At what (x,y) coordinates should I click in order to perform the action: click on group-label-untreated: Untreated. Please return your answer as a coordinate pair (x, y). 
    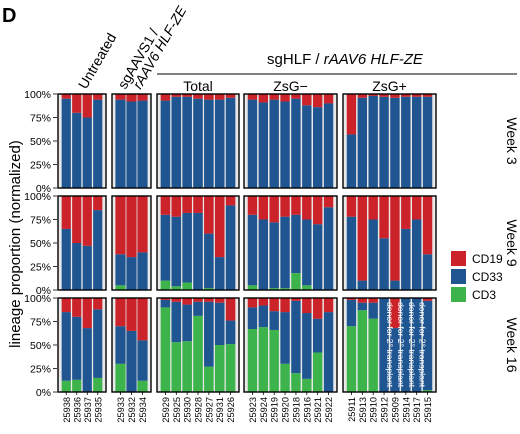
    Looking at the image, I should click on (97, 60).